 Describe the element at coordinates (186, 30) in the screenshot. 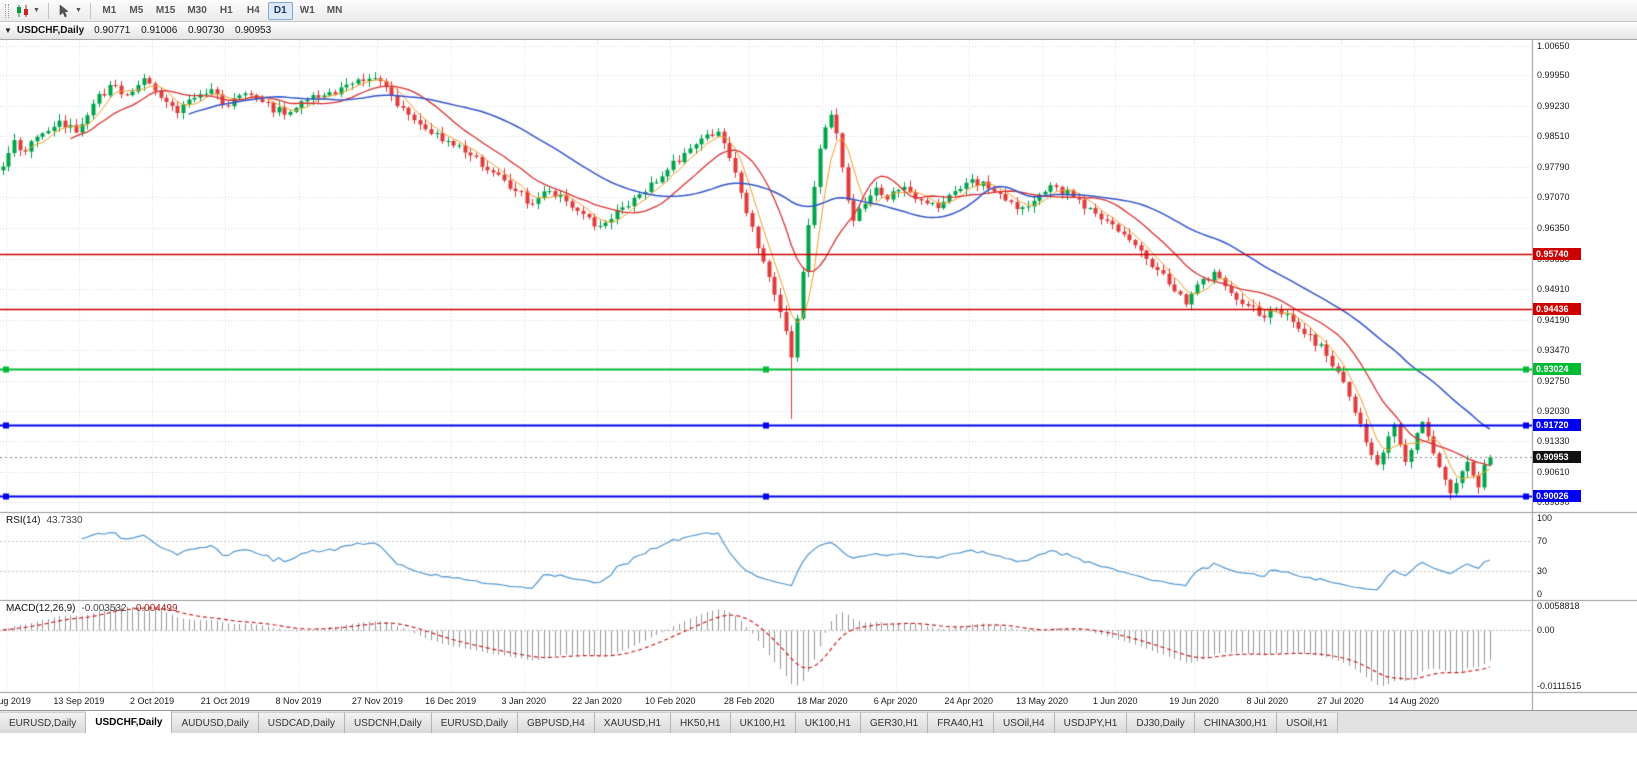

I see `ohlc-readout: 0.90771 0.91006 0.90730 0.90953` at that location.